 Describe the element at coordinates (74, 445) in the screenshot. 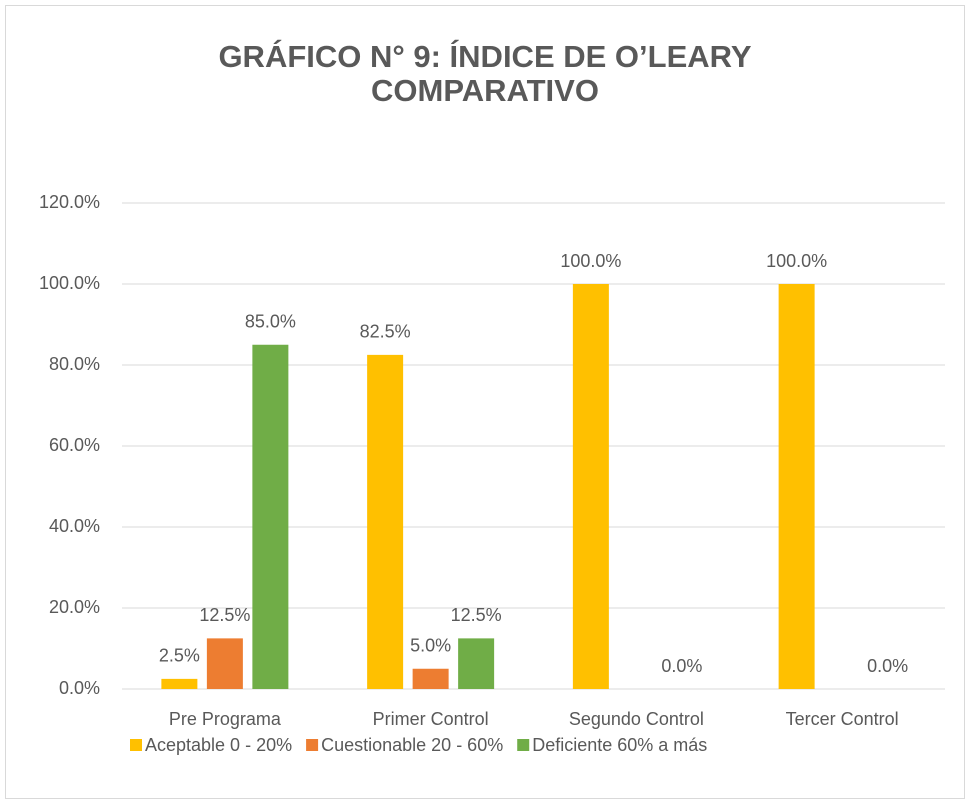

I see `y-tick-label: 60.0%` at that location.